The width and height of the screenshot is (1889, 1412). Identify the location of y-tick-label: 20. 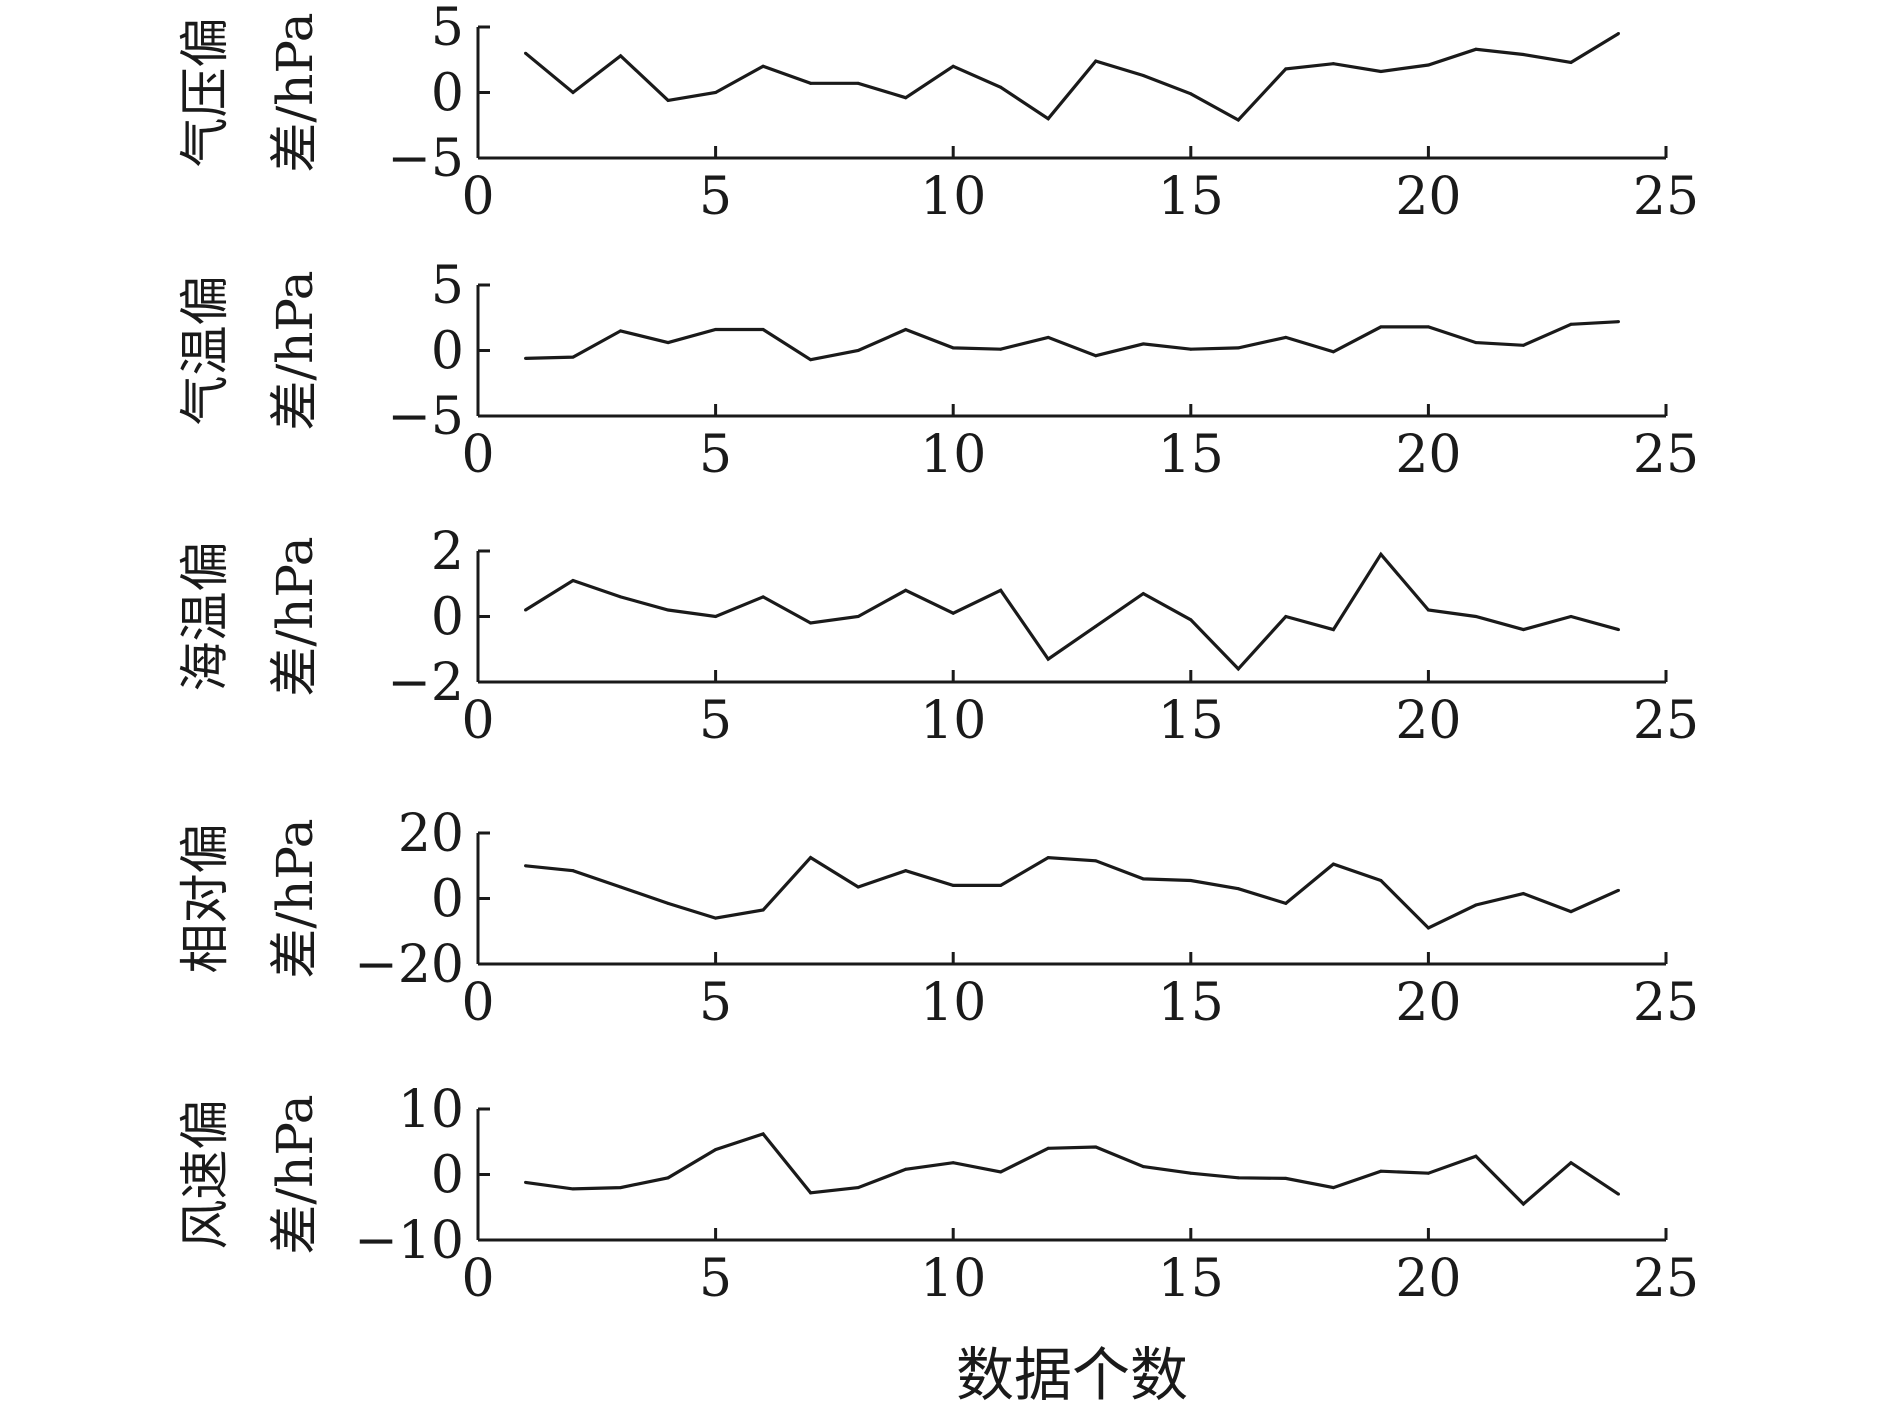
(431, 834).